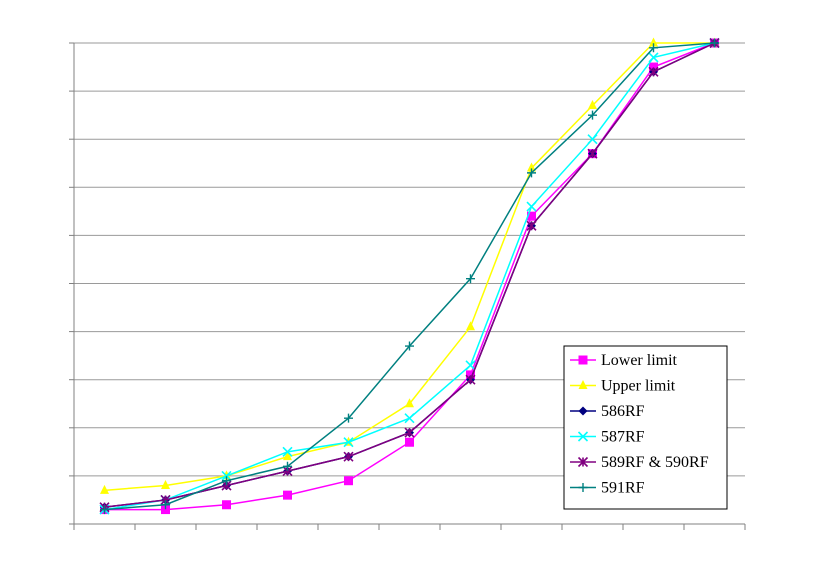 Image resolution: width=820 pixels, height=571 pixels. I want to click on legend-label: 586RF, so click(623, 411).